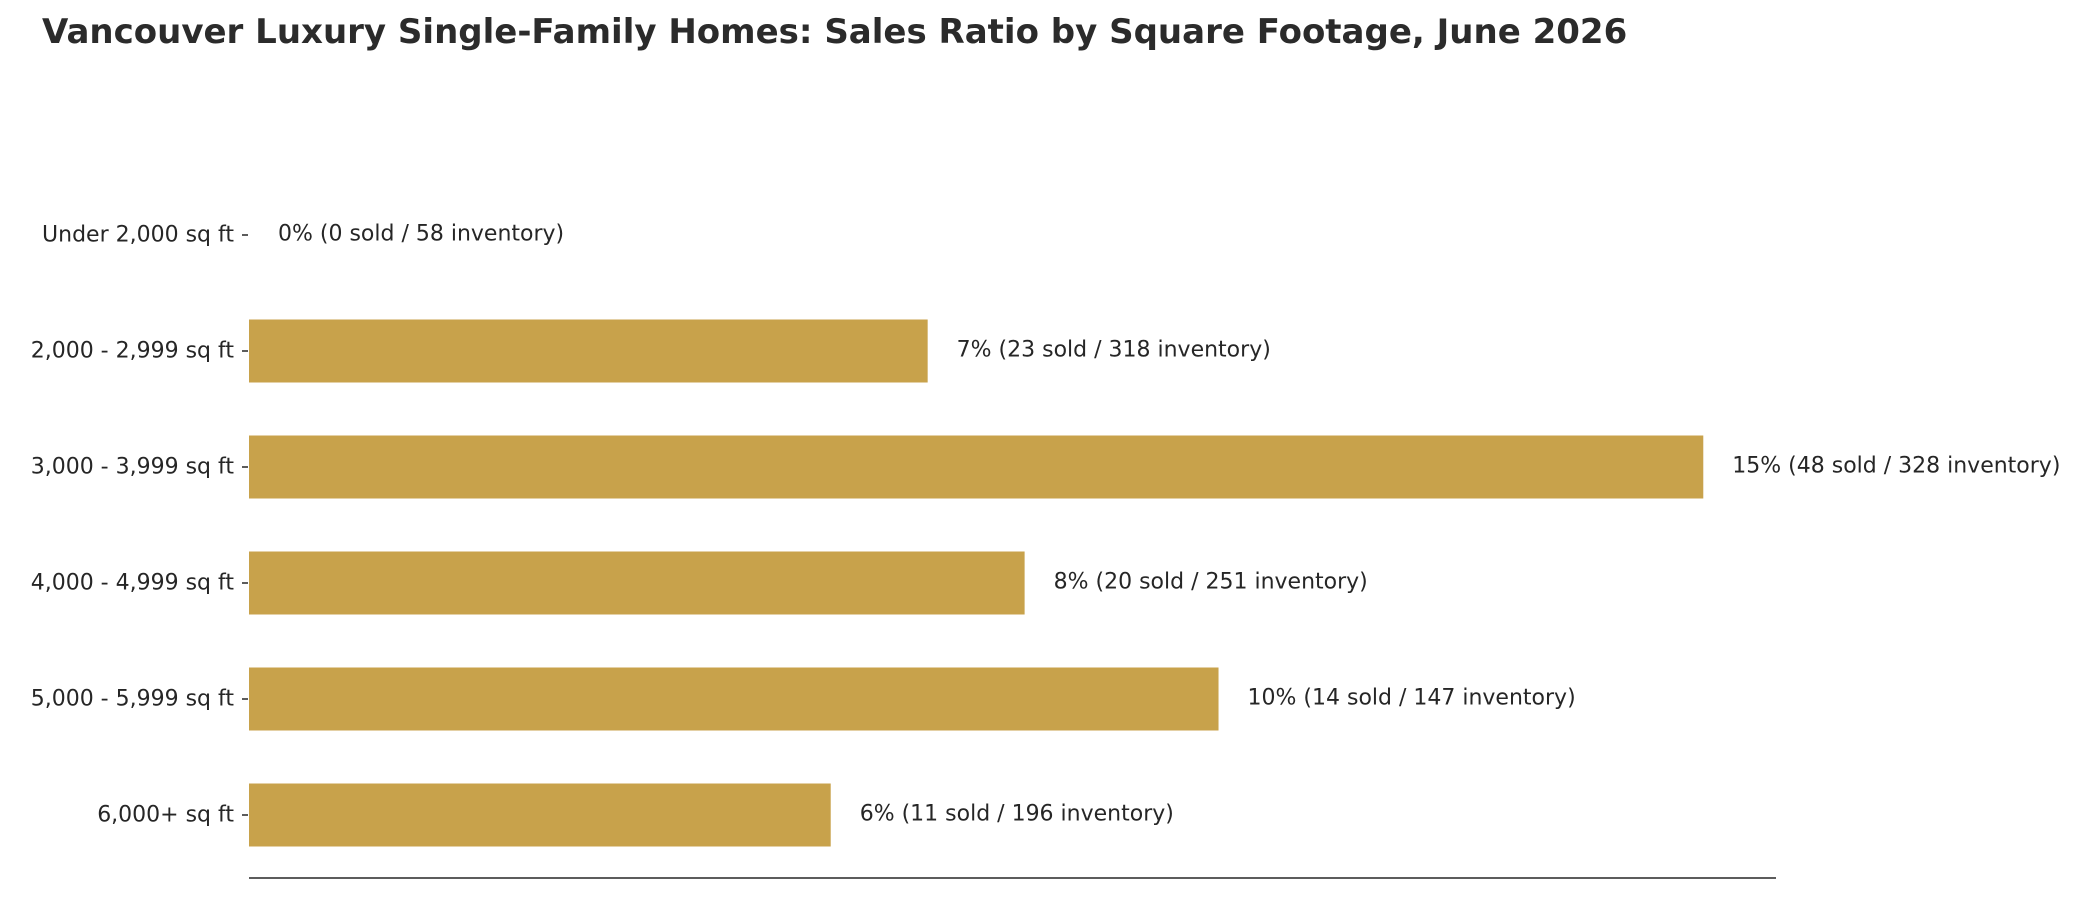 This screenshot has height=900, width=2100. I want to click on data-label-5: 6% (11 sold / 196 inventory), so click(1017, 814).